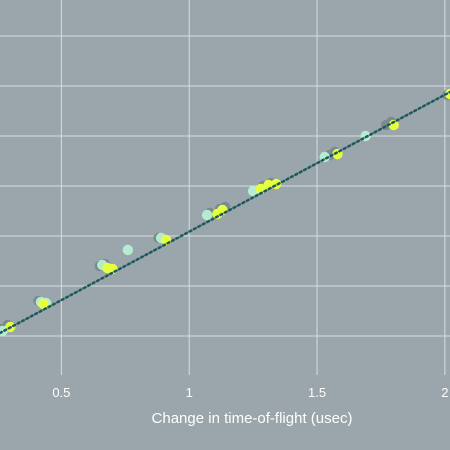 The width and height of the screenshot is (450, 450). Describe the element at coordinates (61, 392) in the screenshot. I see `x-tick-label-0: 0.5` at that location.